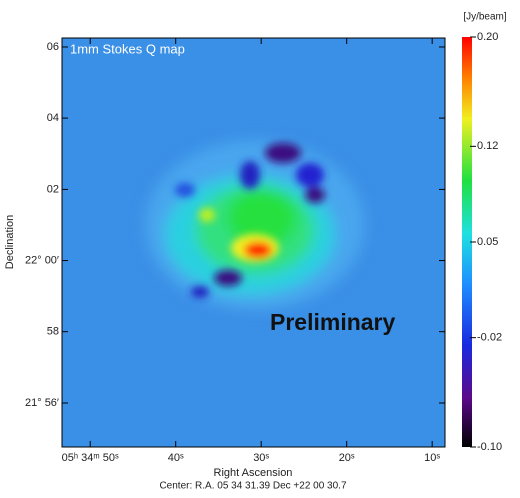  I want to click on colorbar-tick-label: -0.10, so click(489, 447).